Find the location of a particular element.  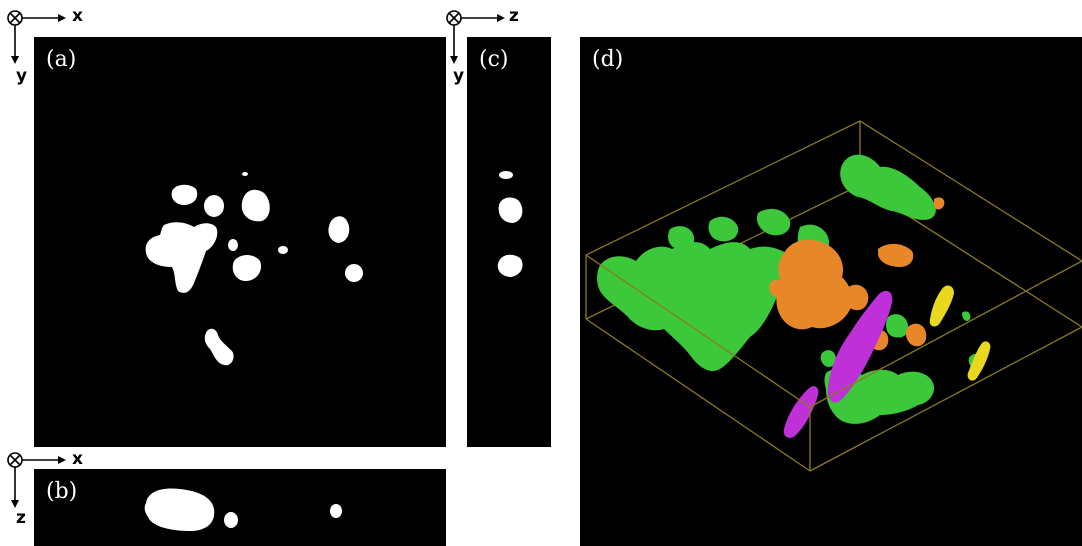

axis-label-z-c: z is located at coordinates (514, 16).